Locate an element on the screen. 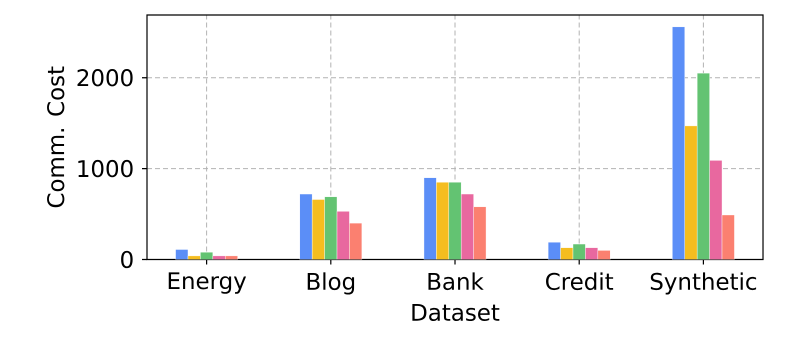 This screenshot has width=793, height=360. x-tick-label: Bank is located at coordinates (456, 281).